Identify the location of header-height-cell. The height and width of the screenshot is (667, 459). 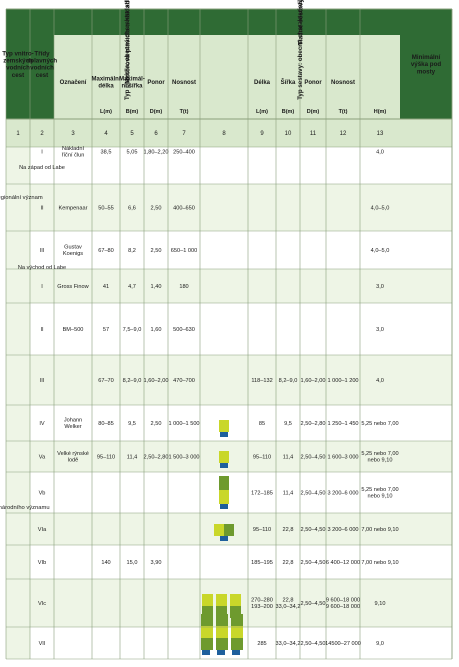
(426, 64).